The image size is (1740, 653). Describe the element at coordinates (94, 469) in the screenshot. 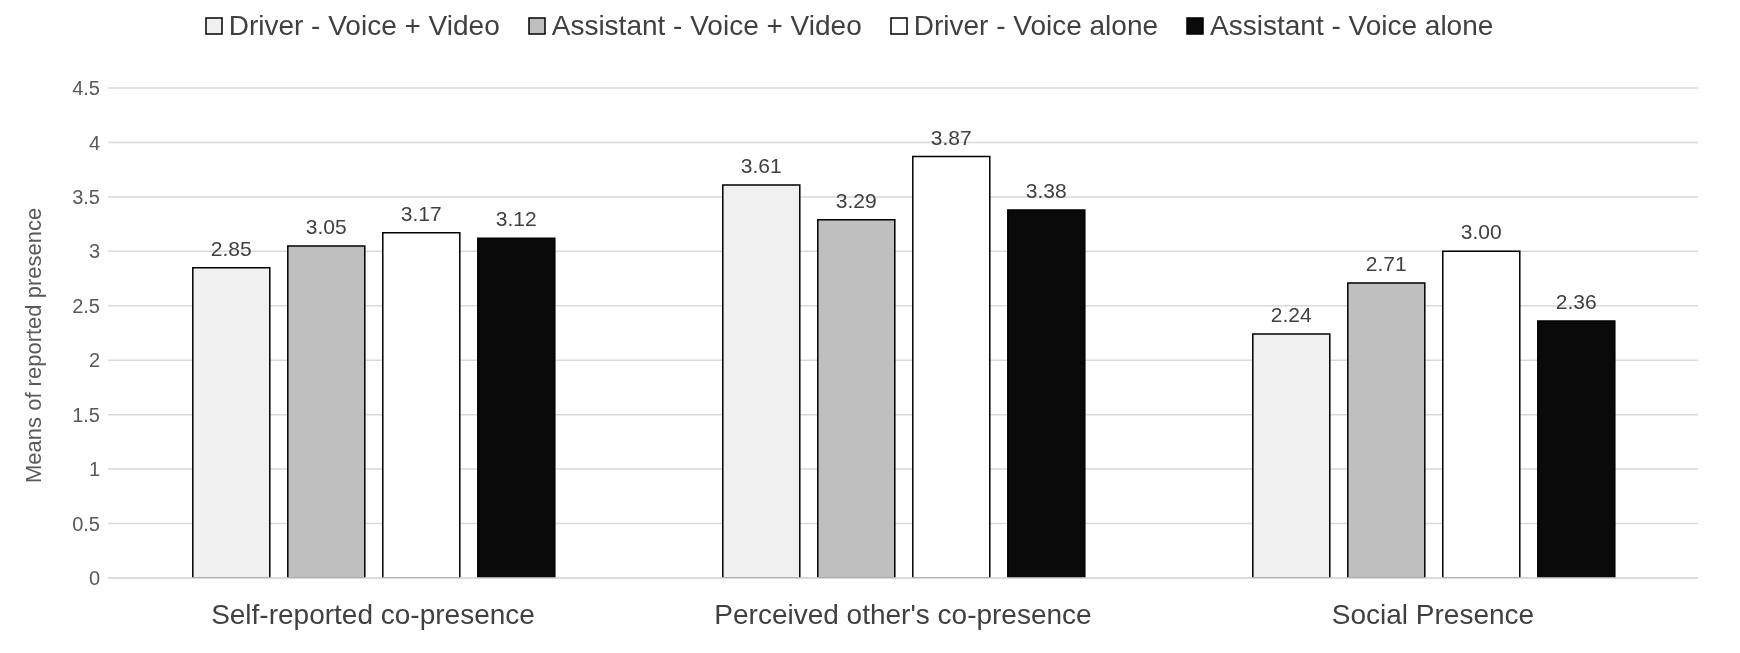

I see `y-tick-label: 1` at that location.